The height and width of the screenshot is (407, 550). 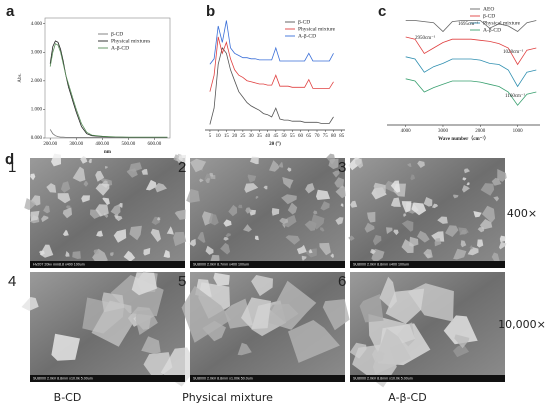 I want to click on x-tick-label: 70, so click(x=318, y=136).